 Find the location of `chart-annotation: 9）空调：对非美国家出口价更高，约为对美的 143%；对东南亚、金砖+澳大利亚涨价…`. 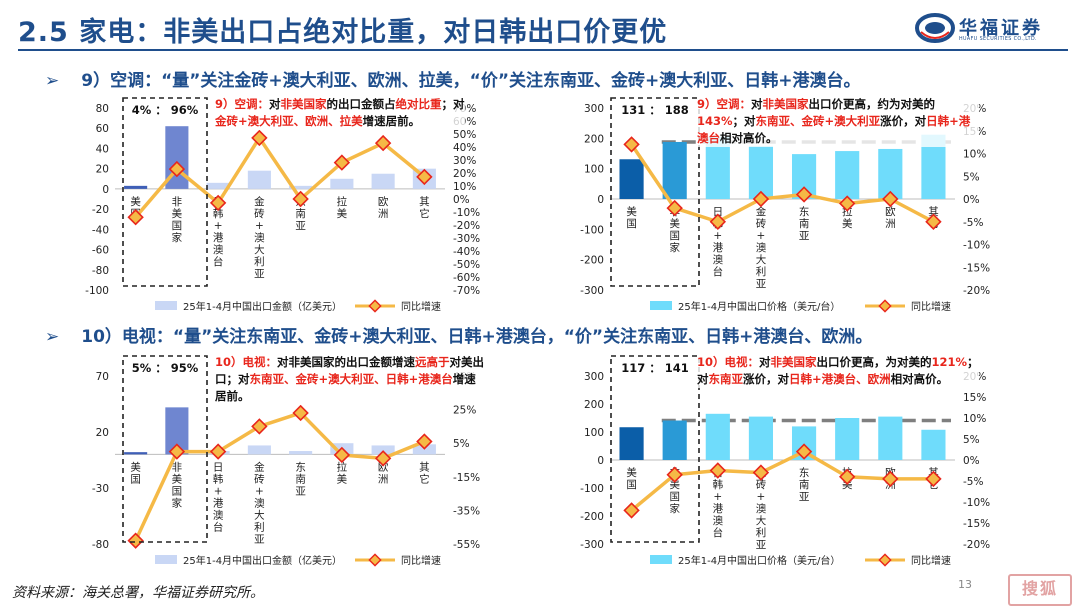

chart-annotation: 9）空调：对非美国家出口价更高，约为对美的 143%；对东南亚、金砖+澳大利亚涨价… is located at coordinates (838, 121).